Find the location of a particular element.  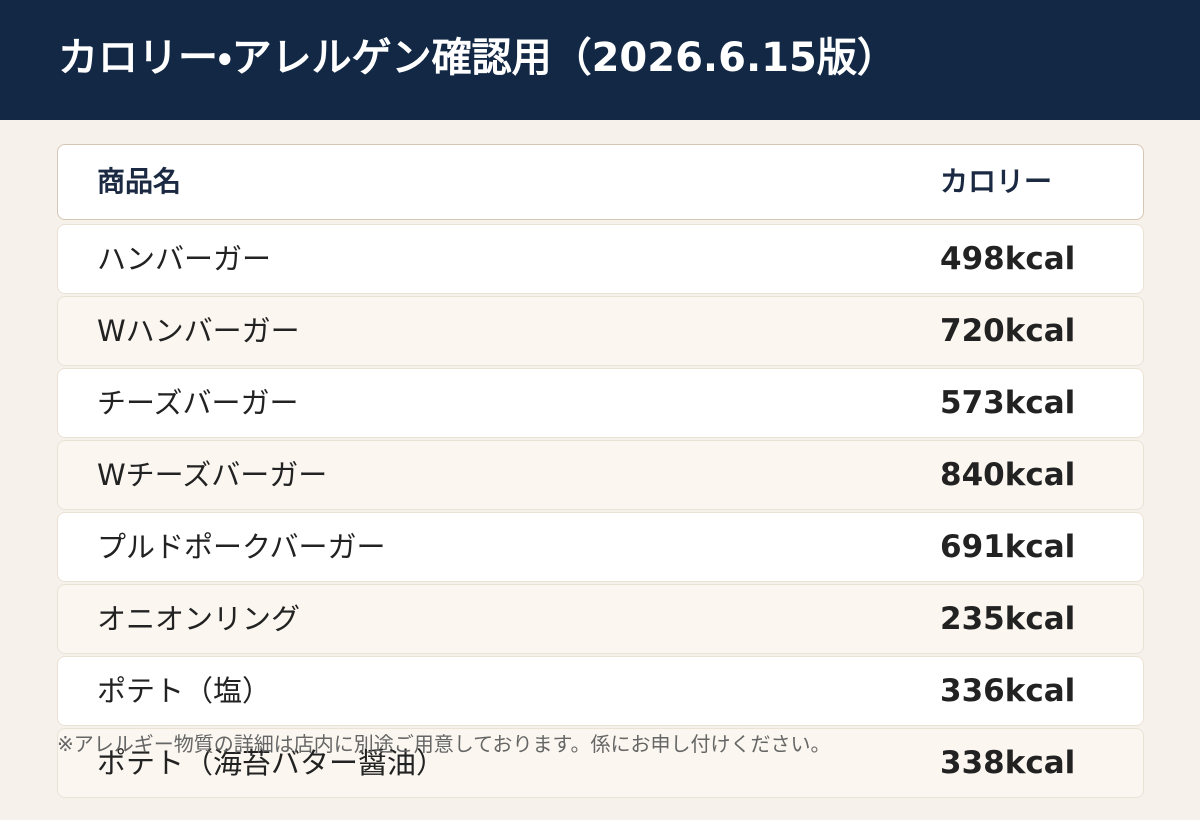

calorie-cell: 336kcal is located at coordinates (1008, 691).